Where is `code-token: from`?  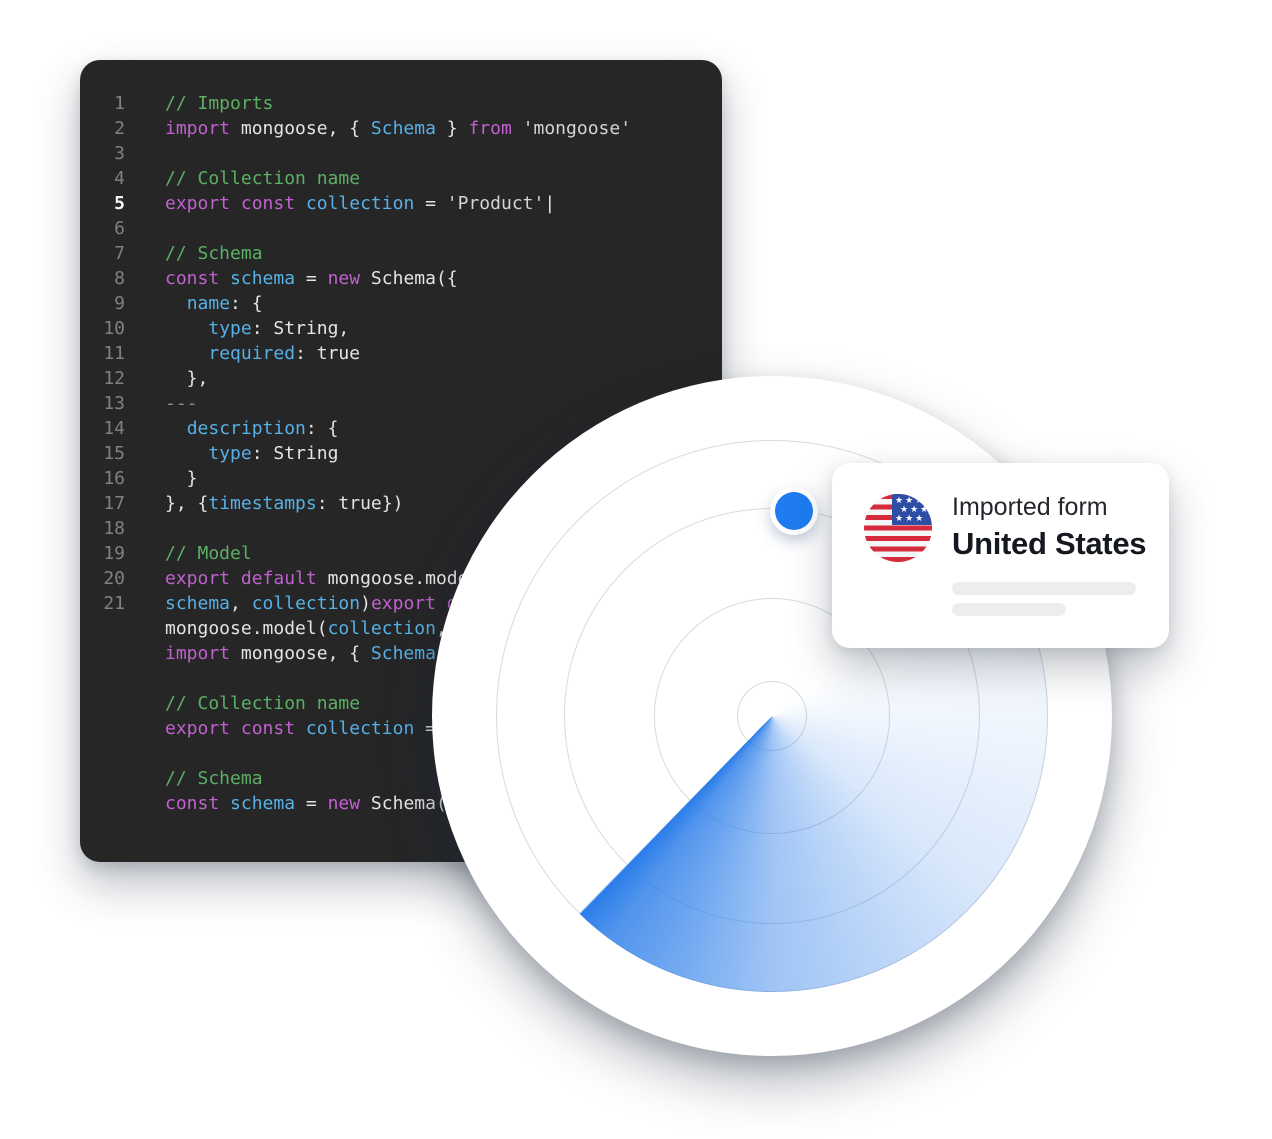 code-token: from is located at coordinates (490, 128).